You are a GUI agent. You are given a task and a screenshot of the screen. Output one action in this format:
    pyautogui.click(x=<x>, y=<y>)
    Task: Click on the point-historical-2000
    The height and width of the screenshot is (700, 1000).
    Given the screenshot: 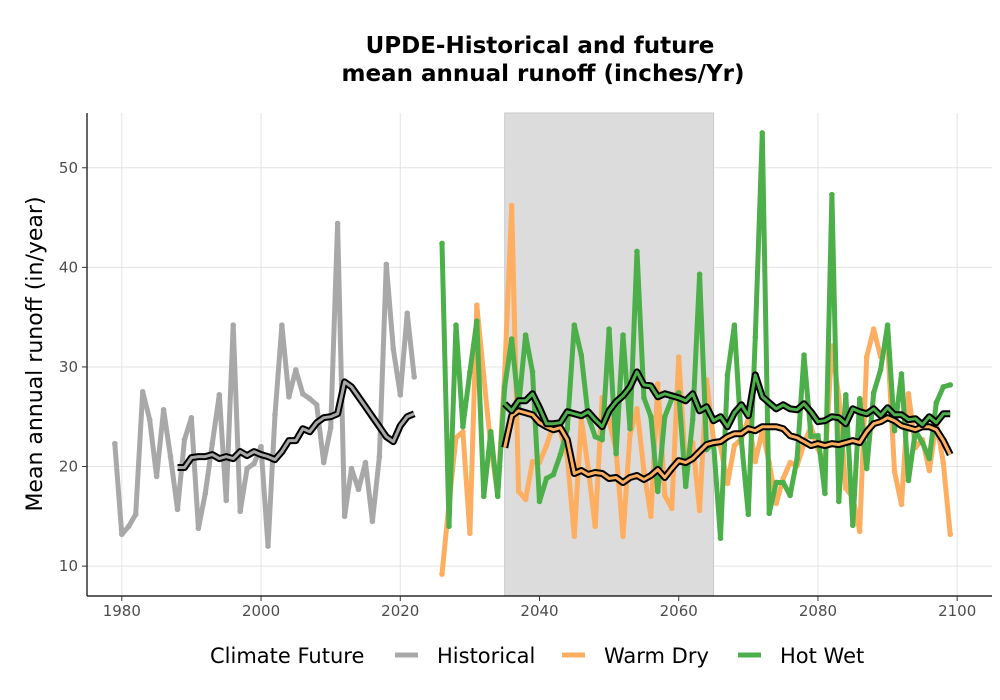 What is the action you would take?
    pyautogui.click(x=261, y=446)
    